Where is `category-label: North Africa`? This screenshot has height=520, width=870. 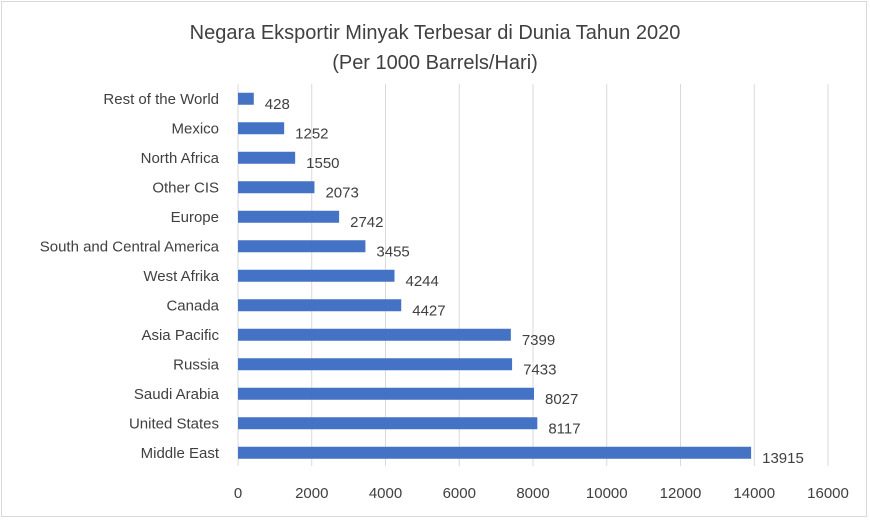
category-label: North Africa is located at coordinates (180, 158).